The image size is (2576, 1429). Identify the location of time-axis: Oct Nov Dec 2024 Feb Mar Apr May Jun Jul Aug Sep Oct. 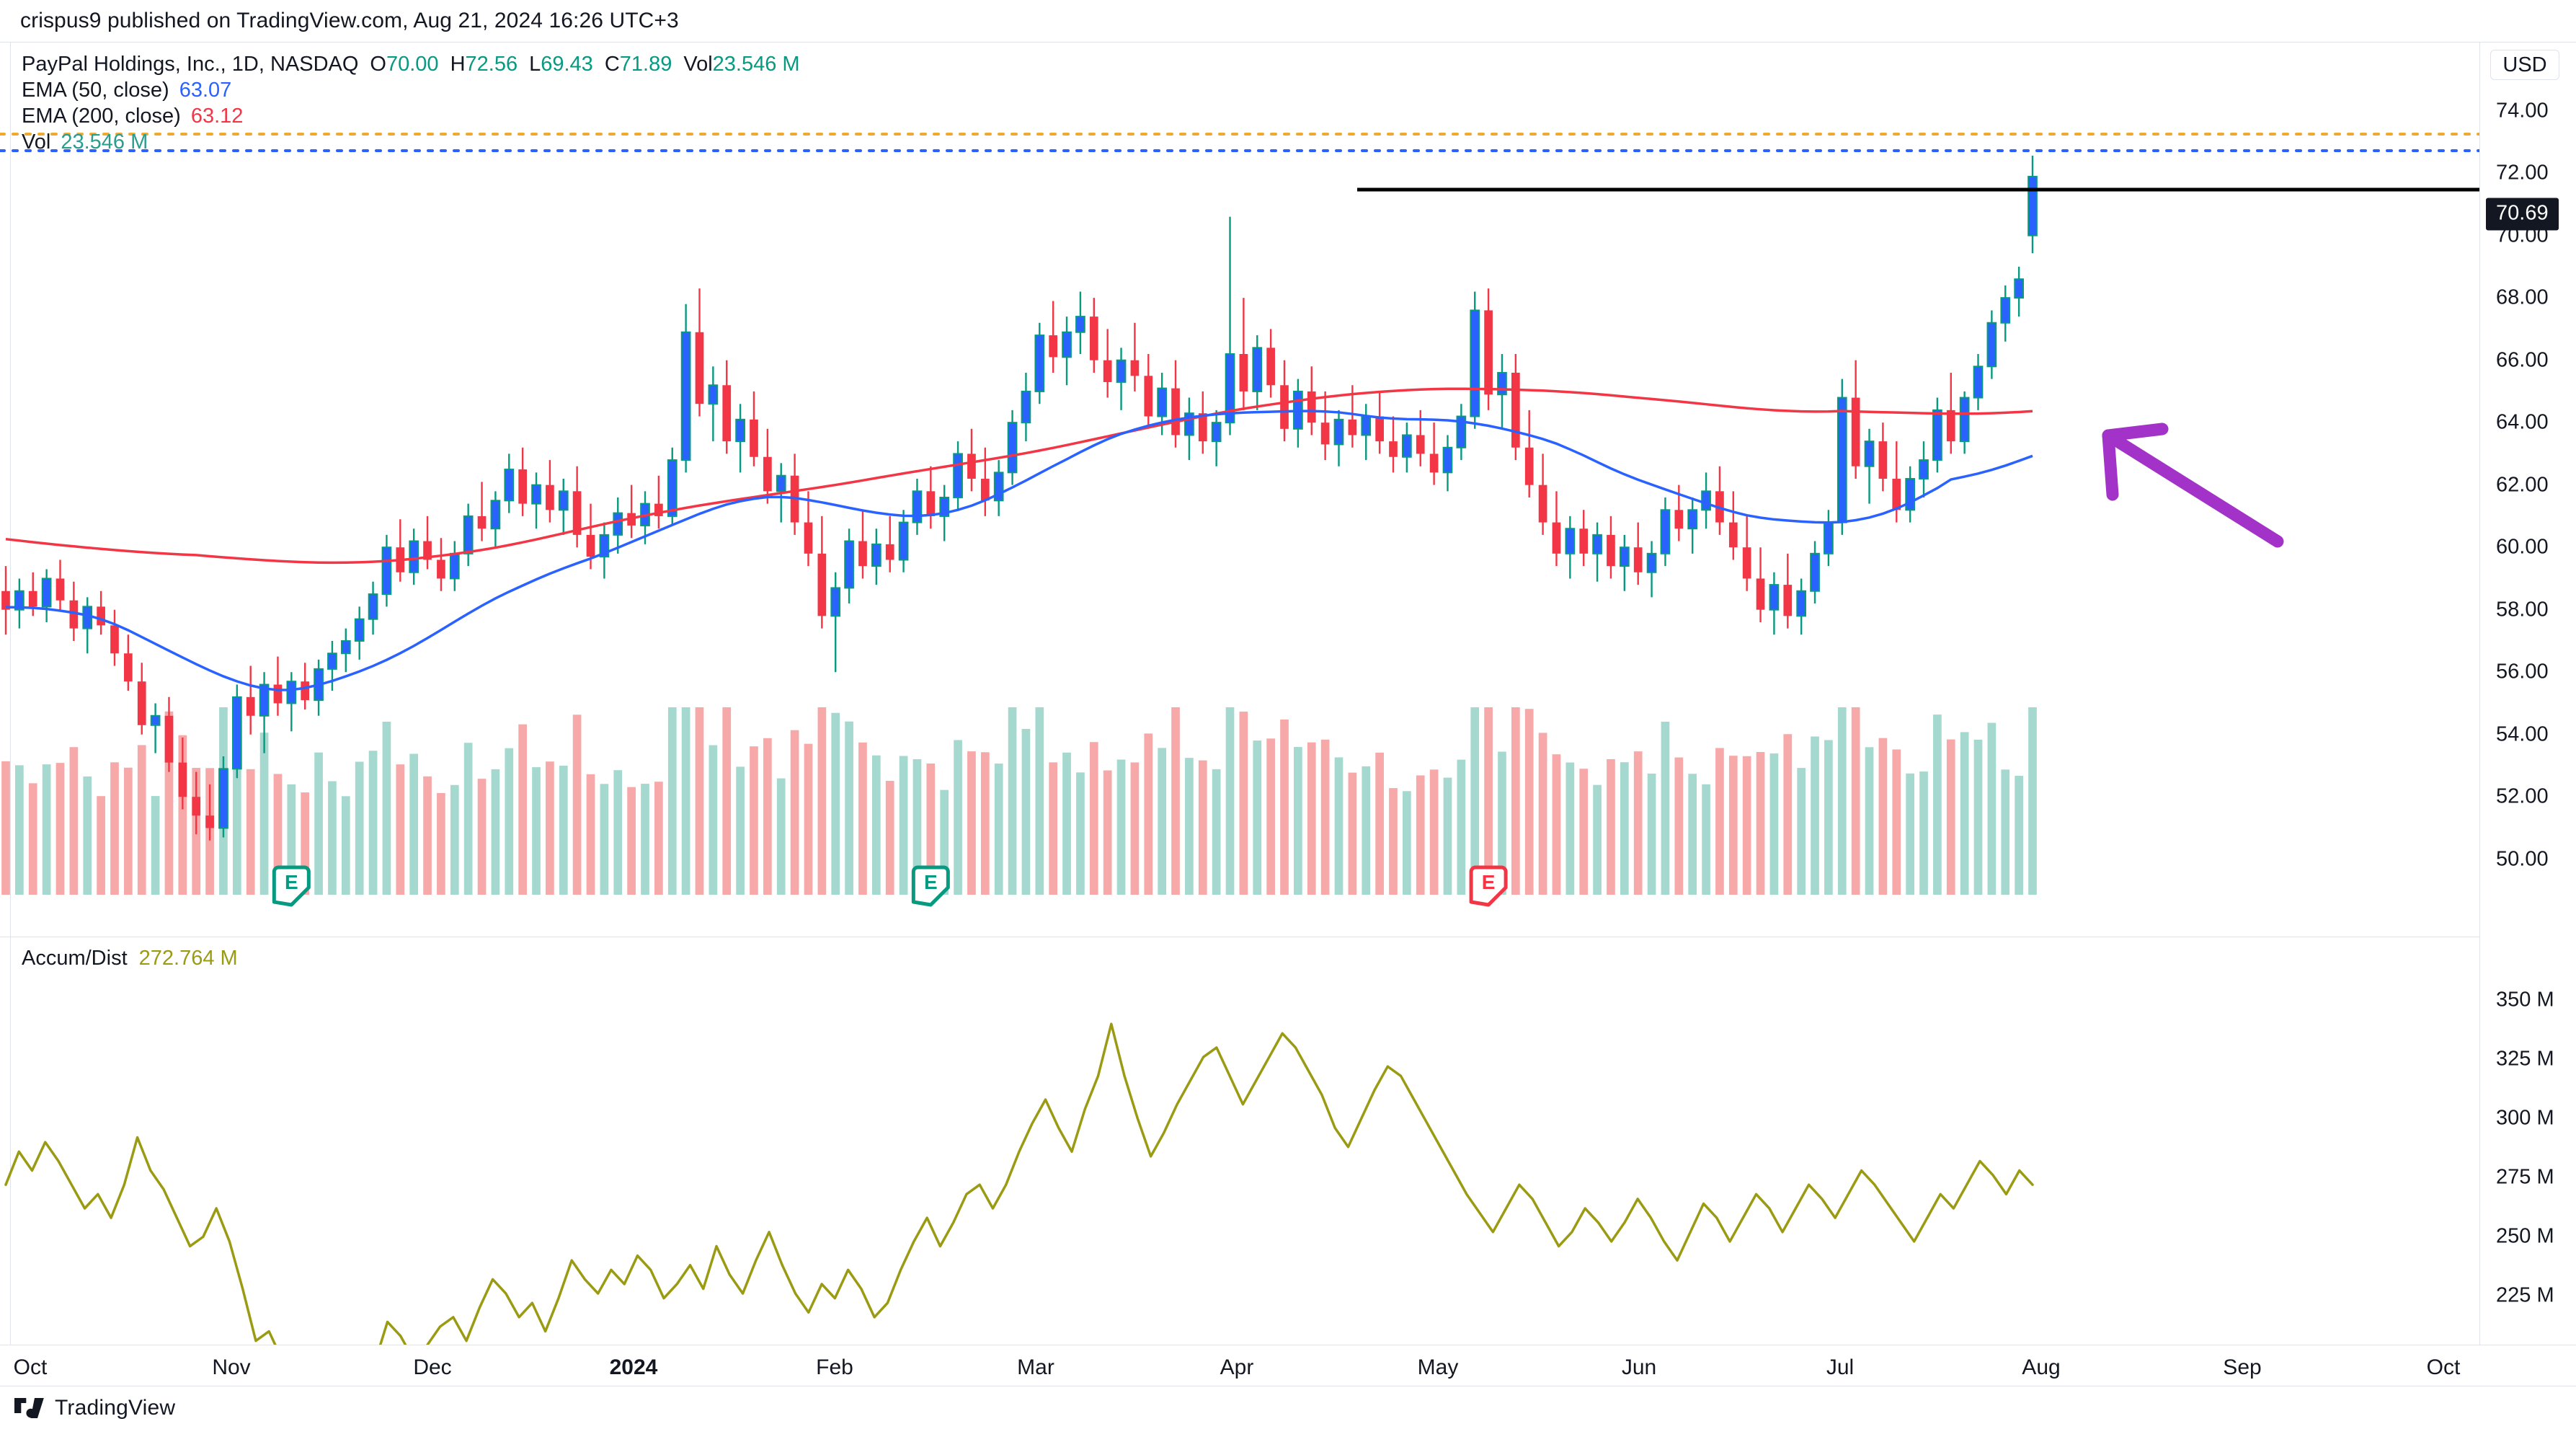
(1239, 1365).